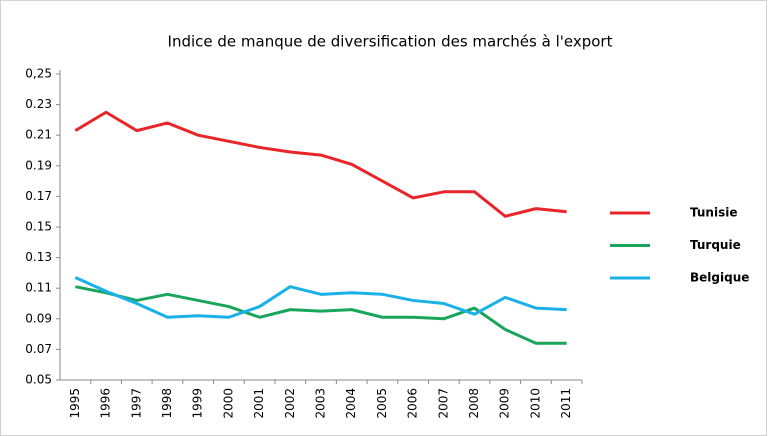  What do you see at coordinates (38, 288) in the screenshot?
I see `y-tick-label: 0.11` at bounding box center [38, 288].